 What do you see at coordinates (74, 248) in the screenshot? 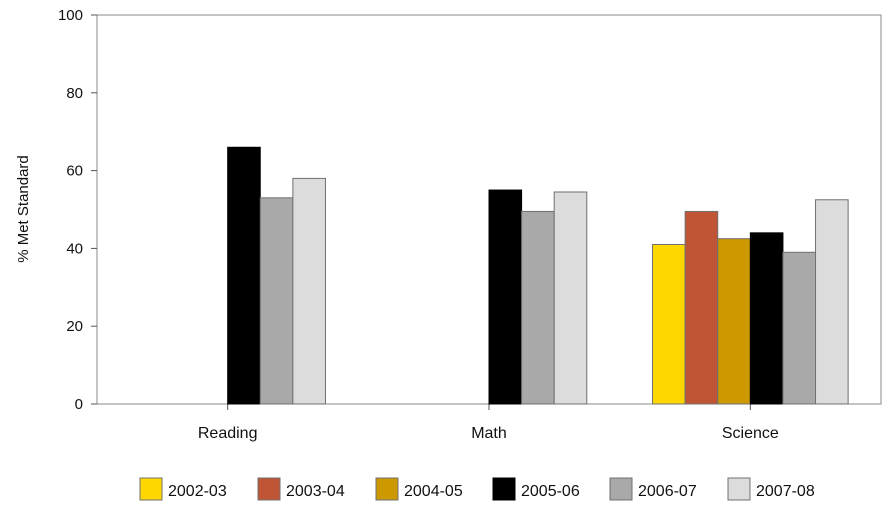
I see `y-tick-label: 40` at bounding box center [74, 248].